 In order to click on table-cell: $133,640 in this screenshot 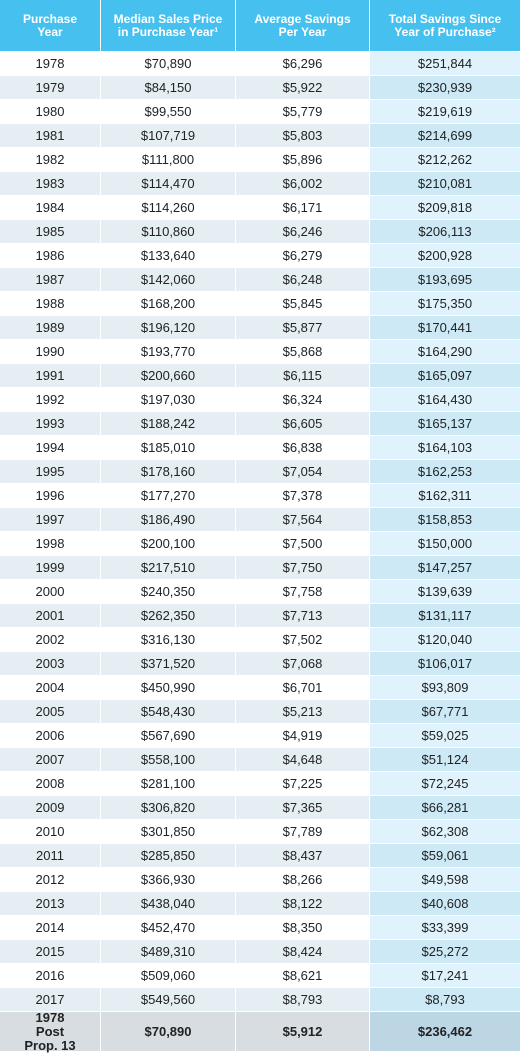, I will do `click(168, 256)`.